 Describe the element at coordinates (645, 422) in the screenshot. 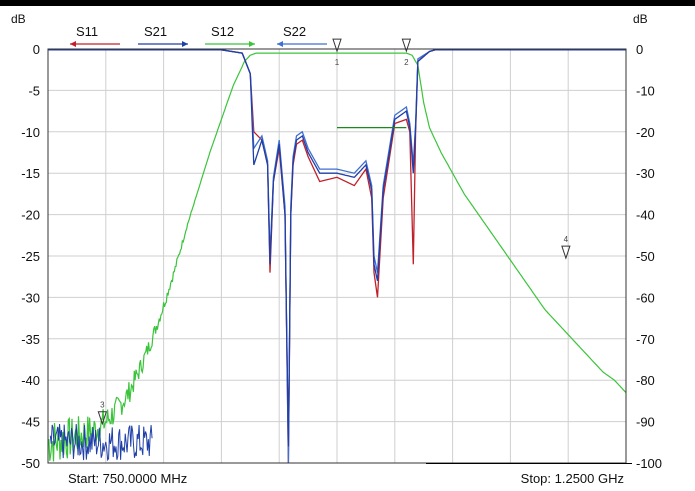

I see `right-tick-label: -90` at that location.